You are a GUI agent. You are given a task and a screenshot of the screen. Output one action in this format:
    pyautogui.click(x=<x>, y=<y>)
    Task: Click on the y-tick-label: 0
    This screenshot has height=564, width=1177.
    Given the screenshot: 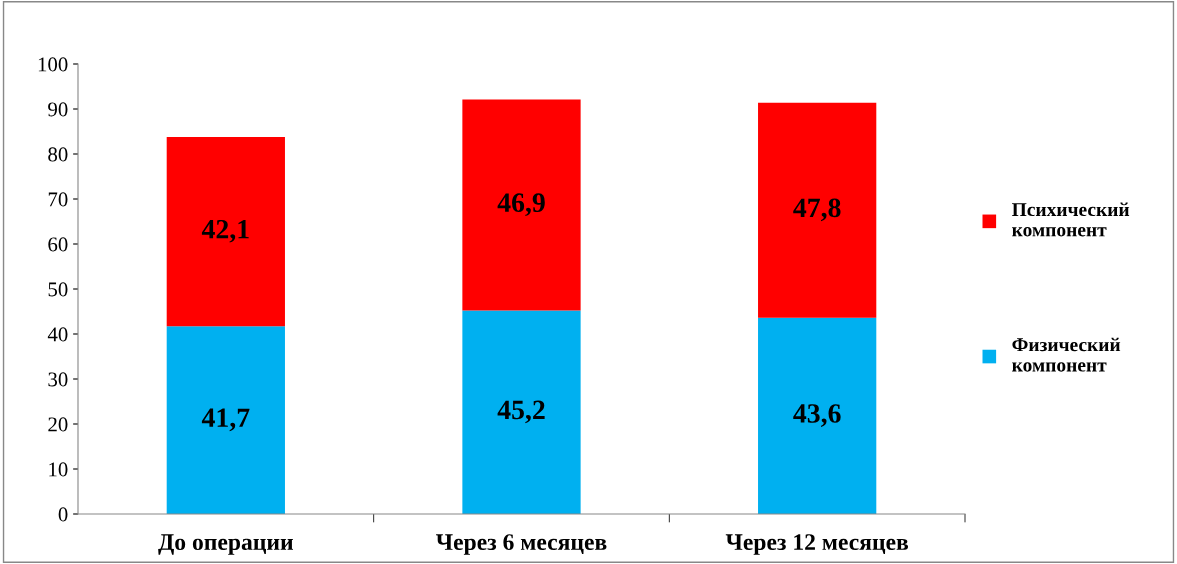 What is the action you would take?
    pyautogui.click(x=63, y=514)
    